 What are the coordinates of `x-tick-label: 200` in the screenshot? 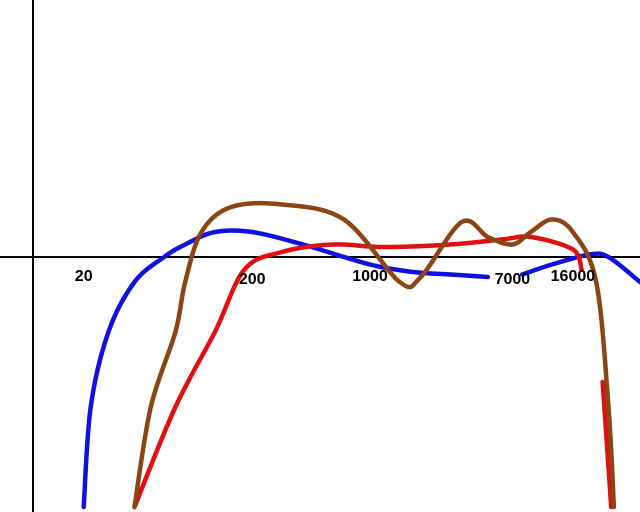 It's located at (252, 279).